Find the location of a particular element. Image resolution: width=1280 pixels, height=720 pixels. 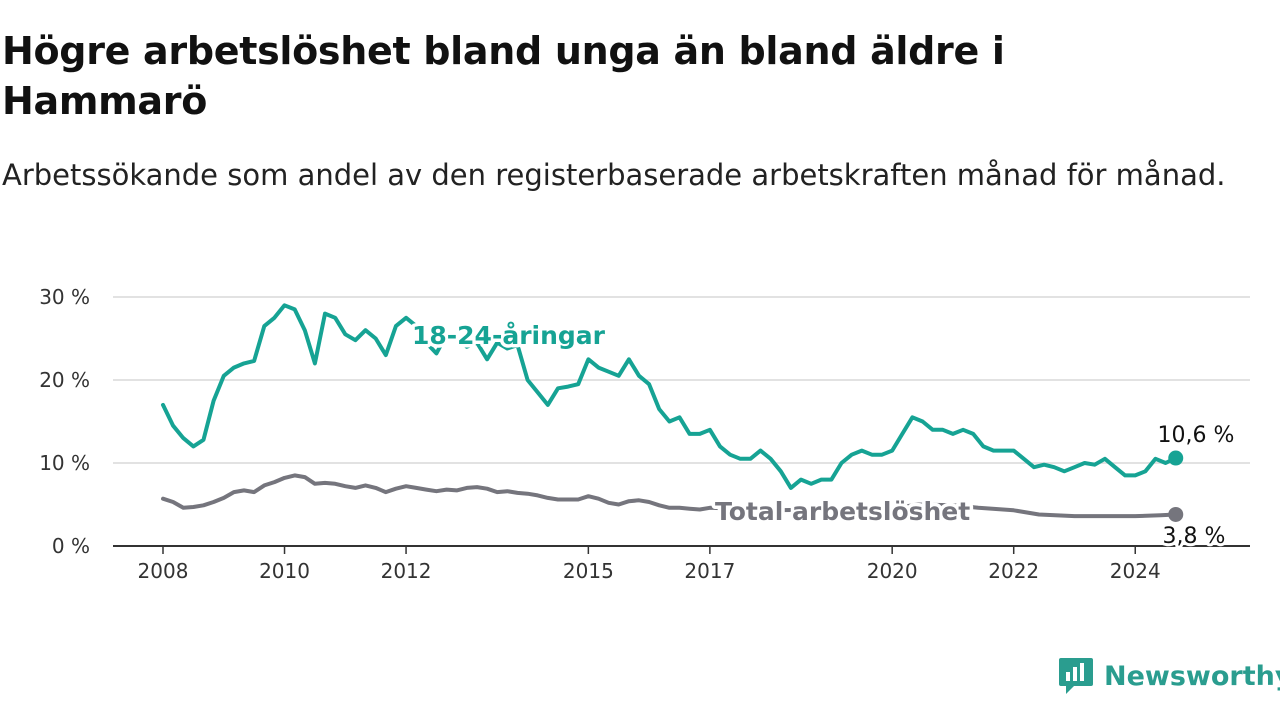

x-tick-label: 2008 is located at coordinates (163, 571).